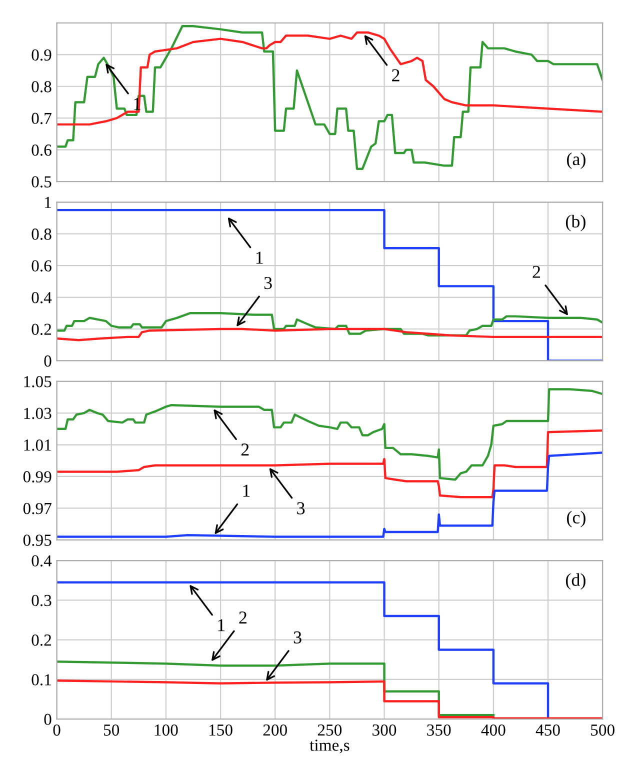 Image resolution: width=631 pixels, height=765 pixels. What do you see at coordinates (275, 730) in the screenshot?
I see `x-tick-label: 200` at bounding box center [275, 730].